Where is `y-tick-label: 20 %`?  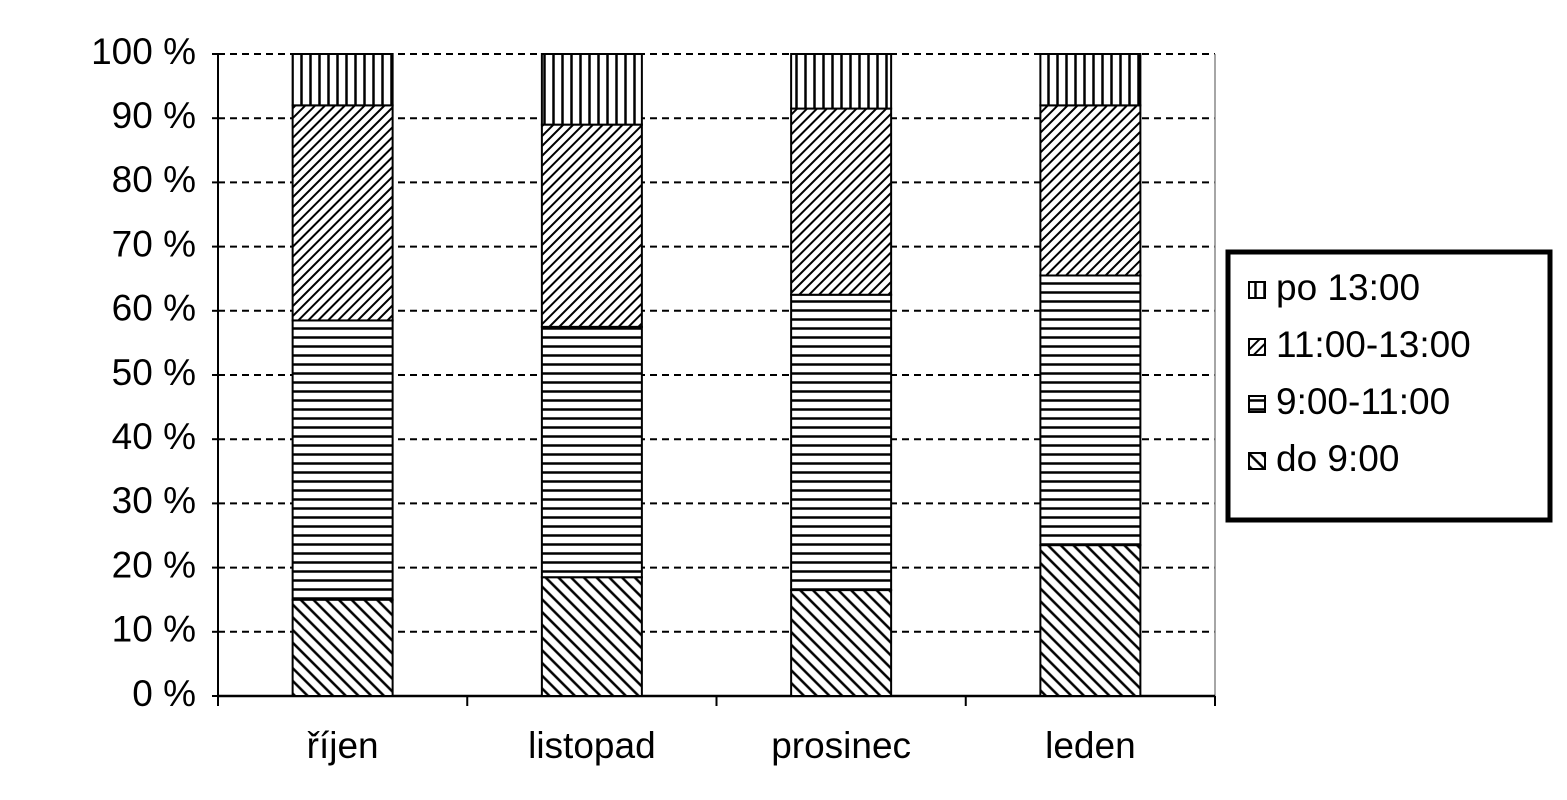 y-tick-label: 20 % is located at coordinates (154, 564).